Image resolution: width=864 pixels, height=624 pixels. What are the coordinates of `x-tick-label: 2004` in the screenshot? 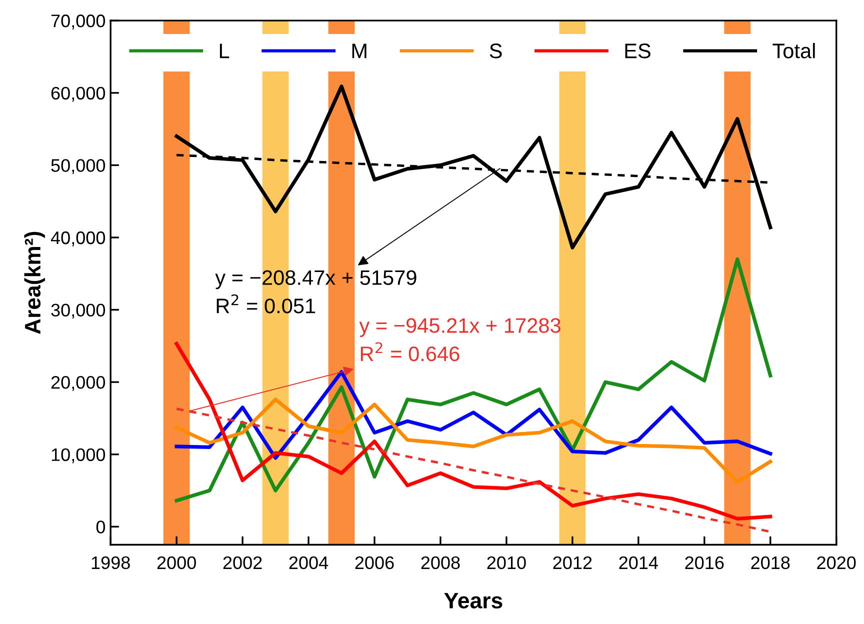 It's located at (308, 563).